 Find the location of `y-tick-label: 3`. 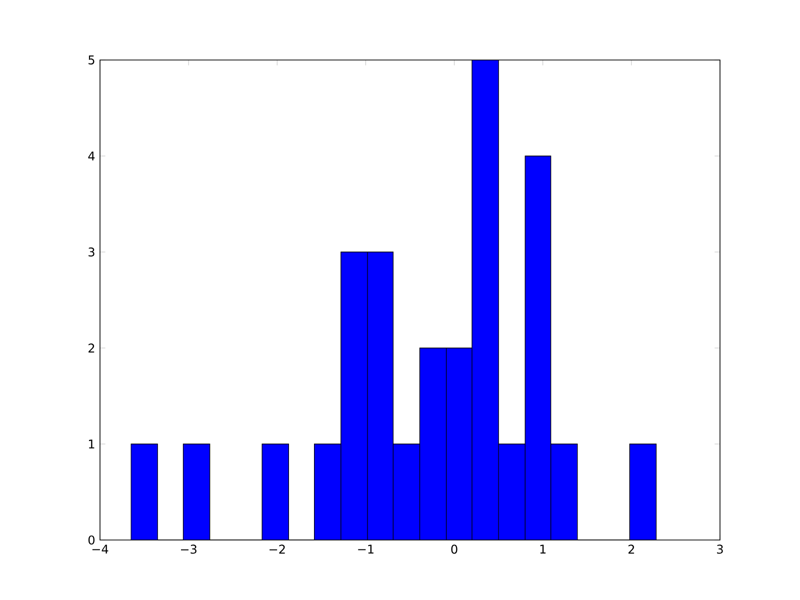

y-tick-label: 3 is located at coordinates (91, 252).